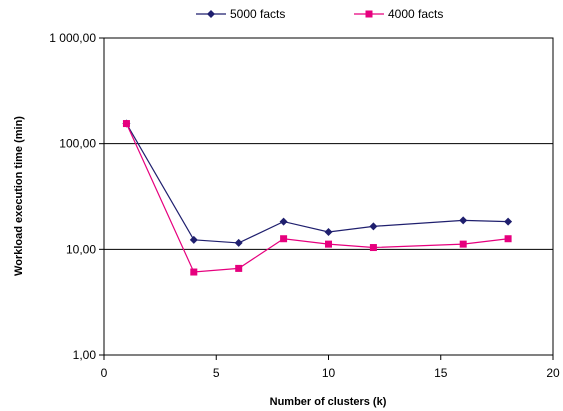 Image resolution: width=563 pixels, height=411 pixels. What do you see at coordinates (553, 373) in the screenshot?
I see `x-tick-label: 20` at bounding box center [553, 373].